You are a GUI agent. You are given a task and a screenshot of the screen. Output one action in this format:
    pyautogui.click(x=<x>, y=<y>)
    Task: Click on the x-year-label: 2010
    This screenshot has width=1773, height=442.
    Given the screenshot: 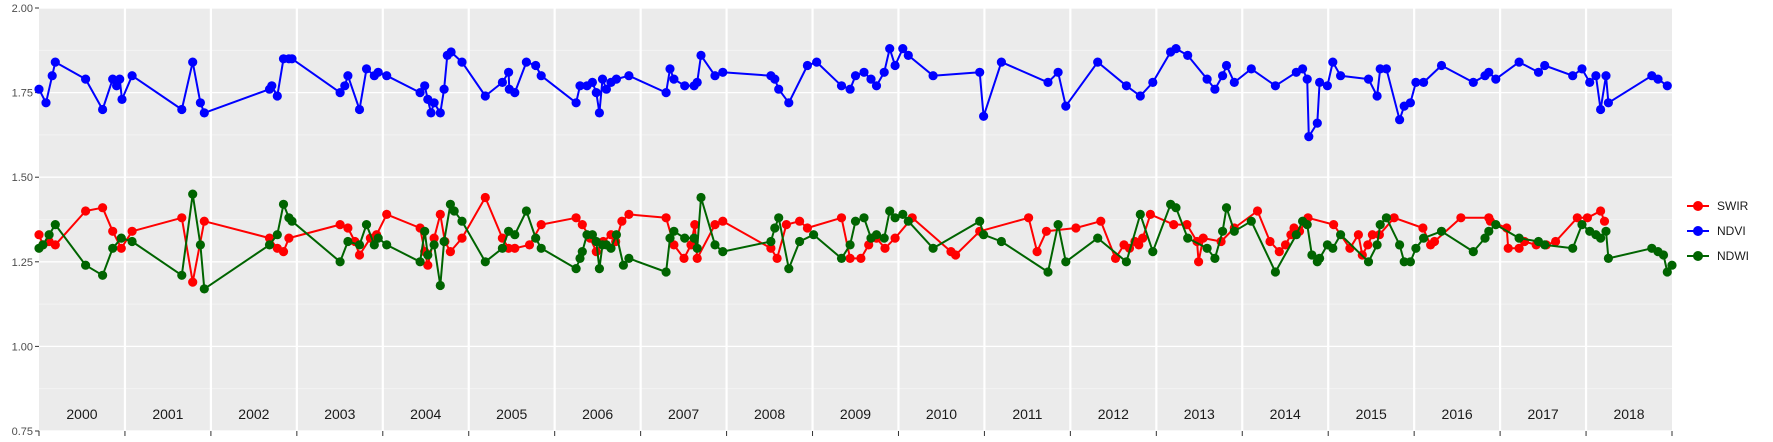 What is the action you would take?
    pyautogui.click(x=941, y=414)
    